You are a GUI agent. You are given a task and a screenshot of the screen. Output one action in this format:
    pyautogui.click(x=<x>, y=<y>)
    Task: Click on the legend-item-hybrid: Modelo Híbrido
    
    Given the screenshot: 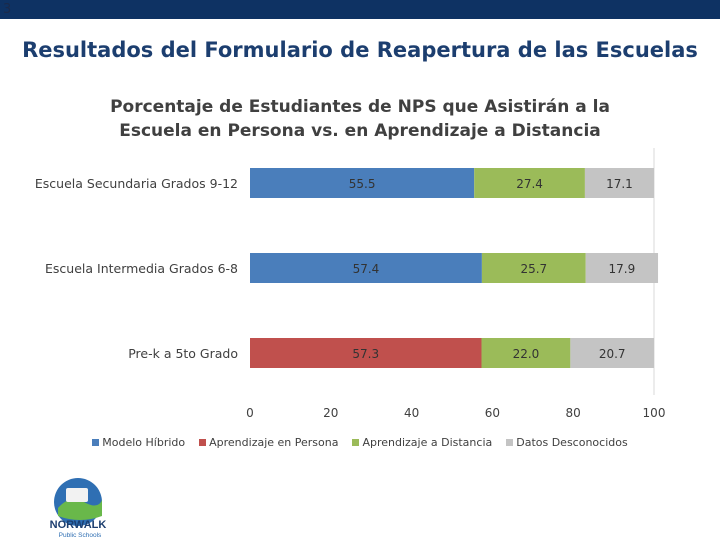 What is the action you would take?
    pyautogui.click(x=138, y=442)
    